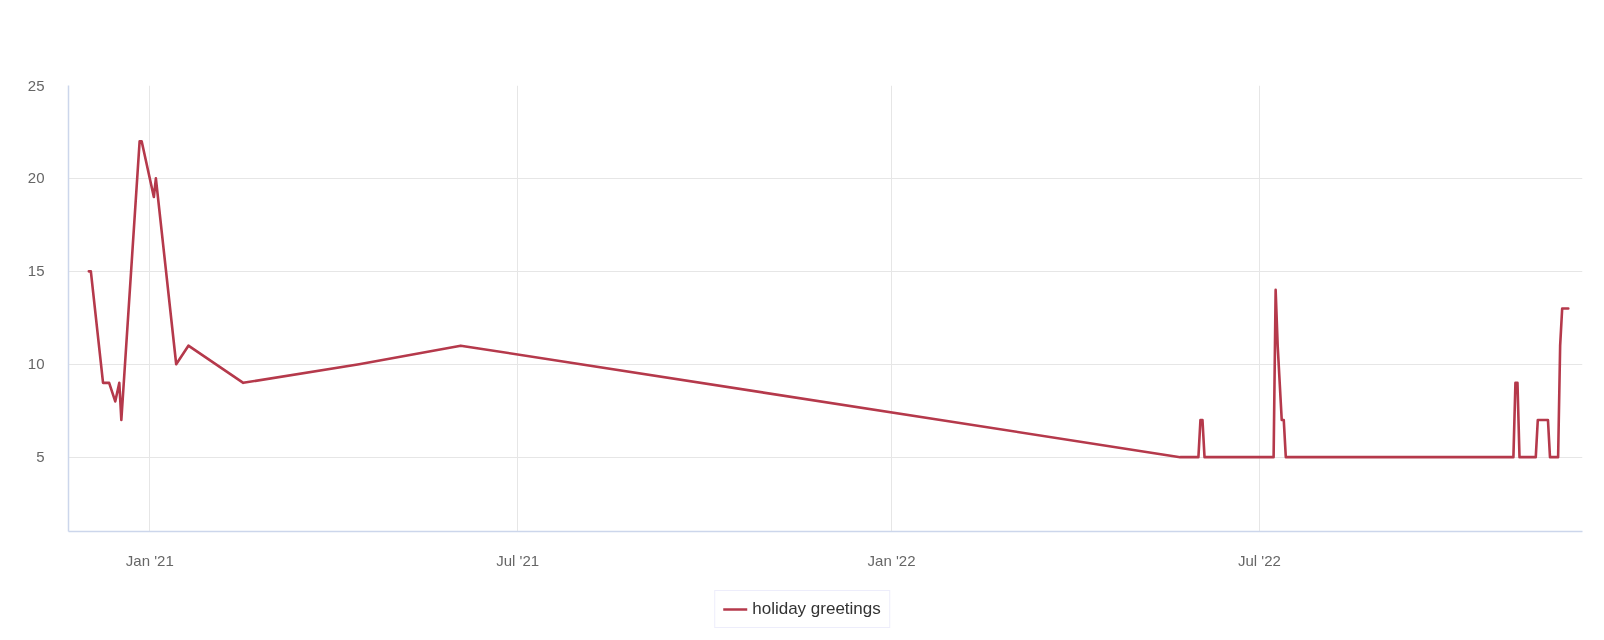 The width and height of the screenshot is (1604, 640). I want to click on legend-label: holiday greetings, so click(816, 609).